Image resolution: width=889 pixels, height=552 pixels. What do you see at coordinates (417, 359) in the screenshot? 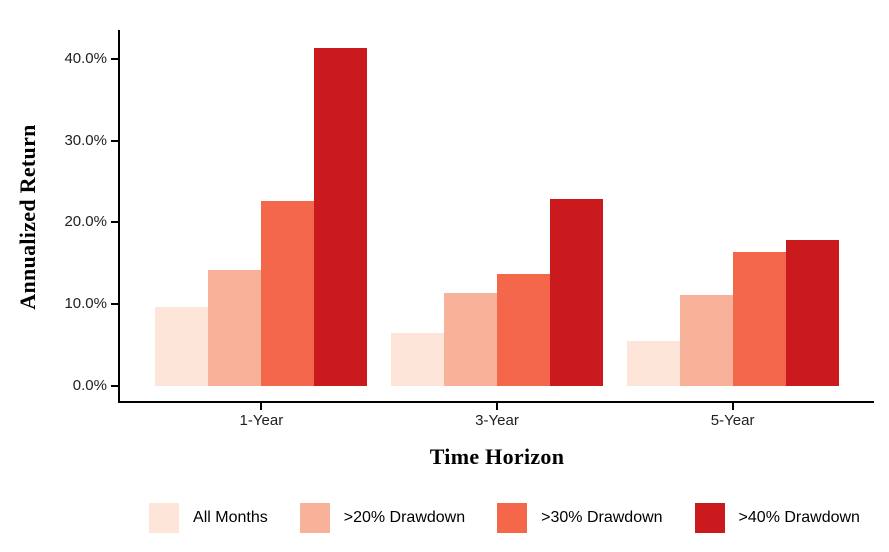
I see `bar-all-months-3-year` at bounding box center [417, 359].